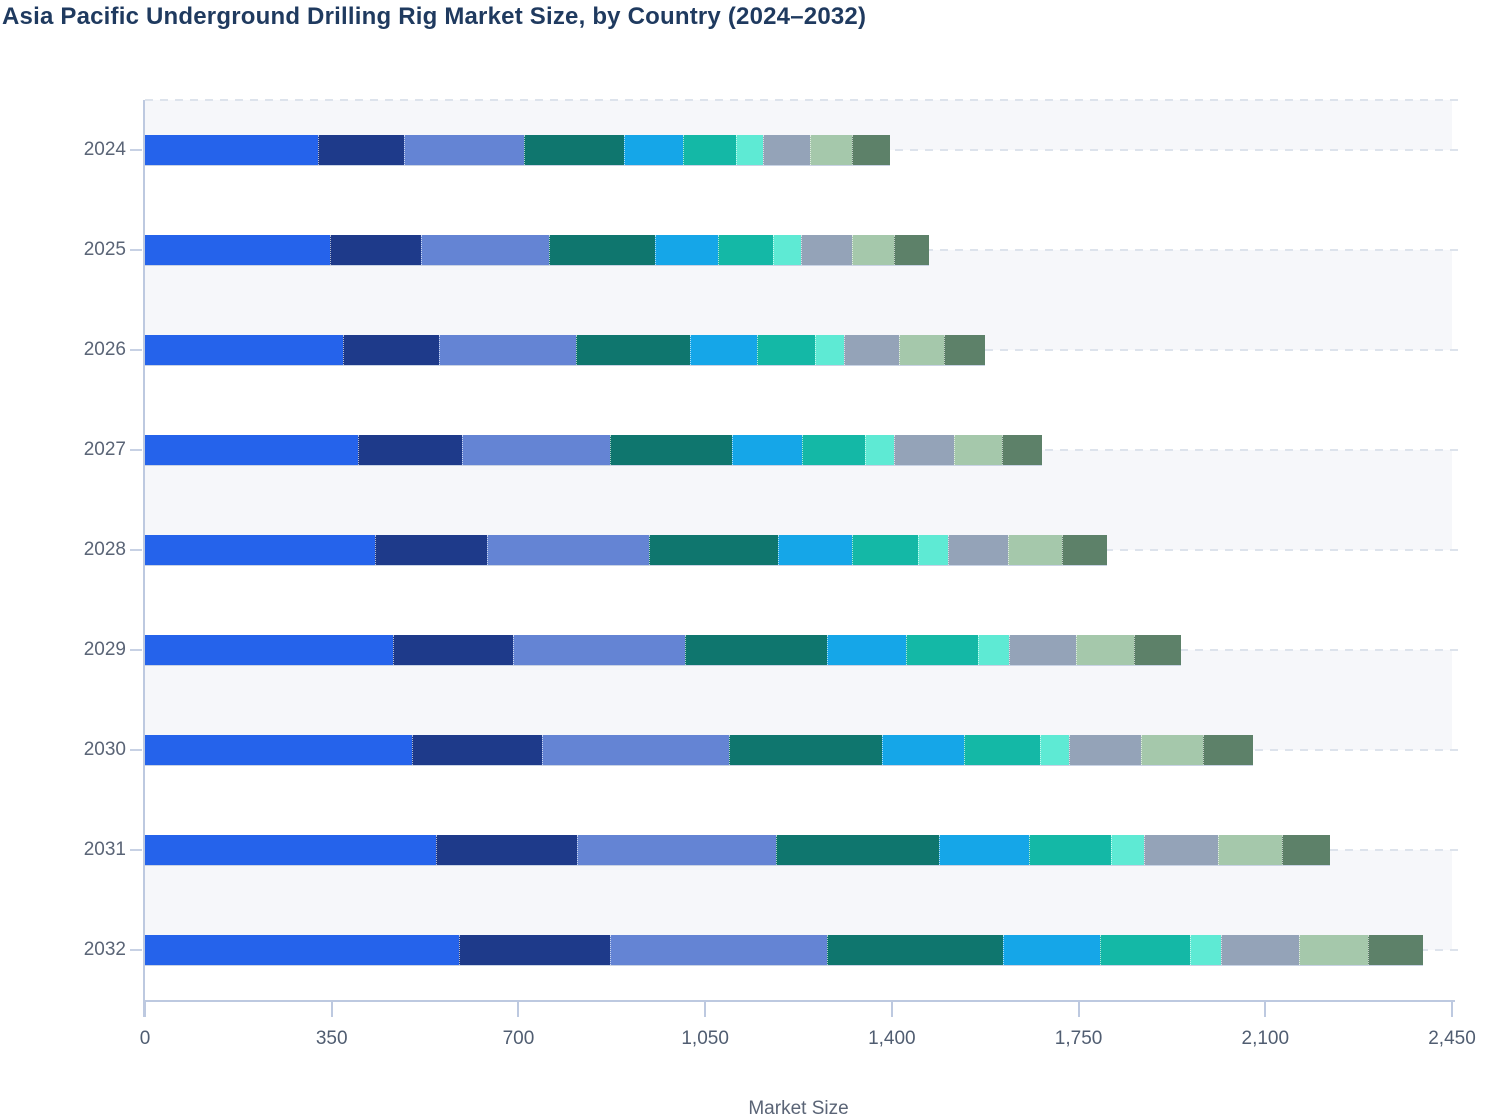  What do you see at coordinates (686, 250) in the screenshot?
I see `bar-segment-2025-s5` at bounding box center [686, 250].